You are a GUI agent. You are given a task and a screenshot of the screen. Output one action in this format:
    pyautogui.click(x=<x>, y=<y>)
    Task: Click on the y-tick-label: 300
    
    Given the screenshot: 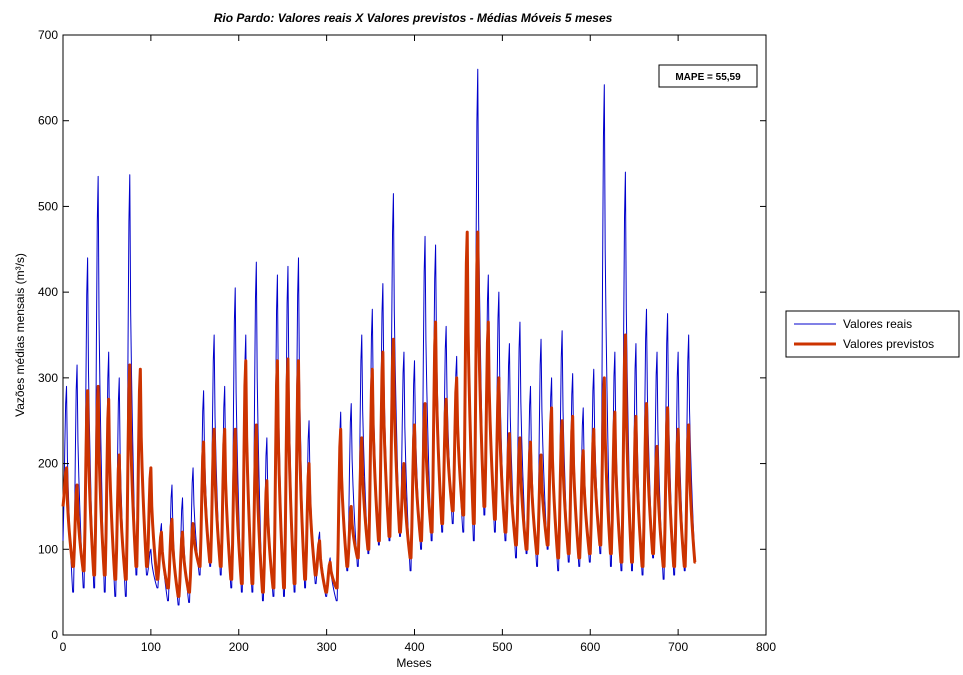 What is the action you would take?
    pyautogui.click(x=48, y=378)
    